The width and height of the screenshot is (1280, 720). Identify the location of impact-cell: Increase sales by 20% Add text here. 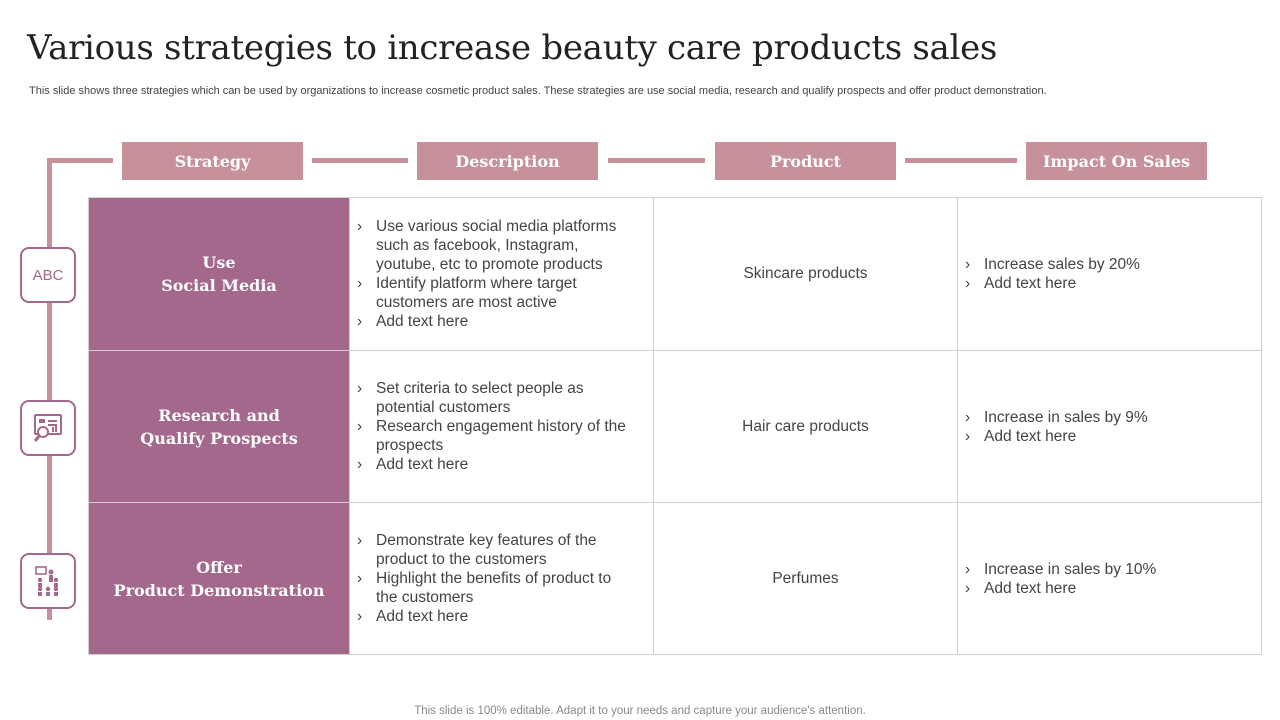
(1110, 274).